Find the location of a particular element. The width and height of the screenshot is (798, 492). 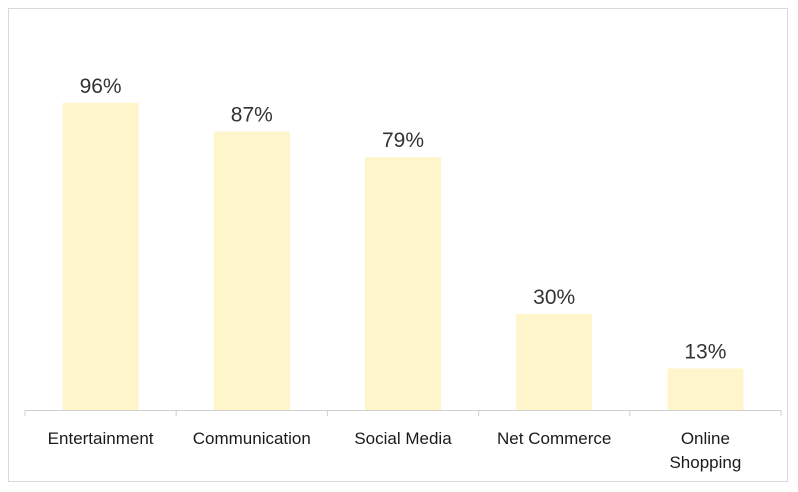

category-label-1: Communication is located at coordinates (252, 438).